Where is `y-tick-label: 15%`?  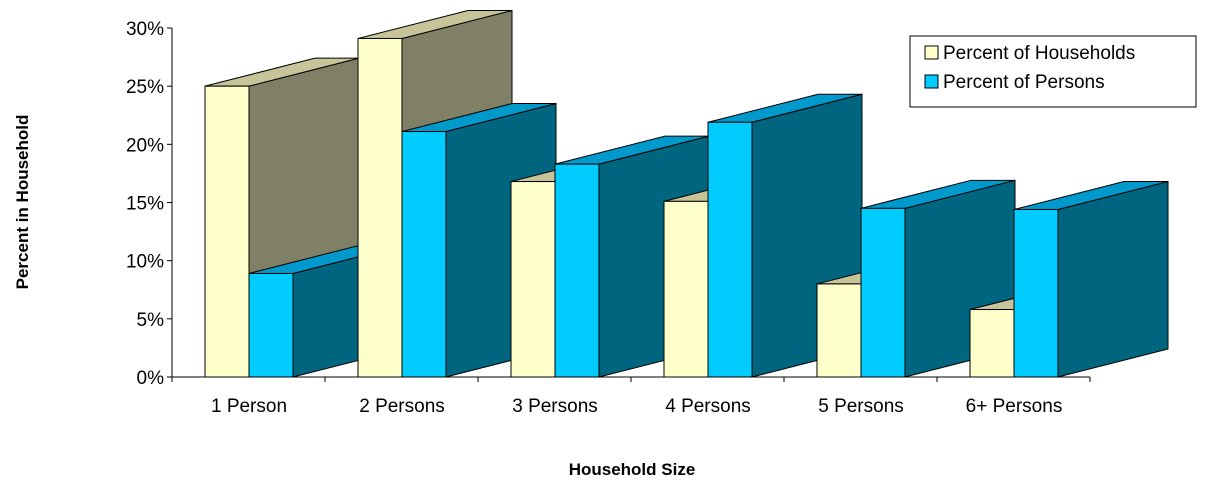
y-tick-label: 15% is located at coordinates (145, 204).